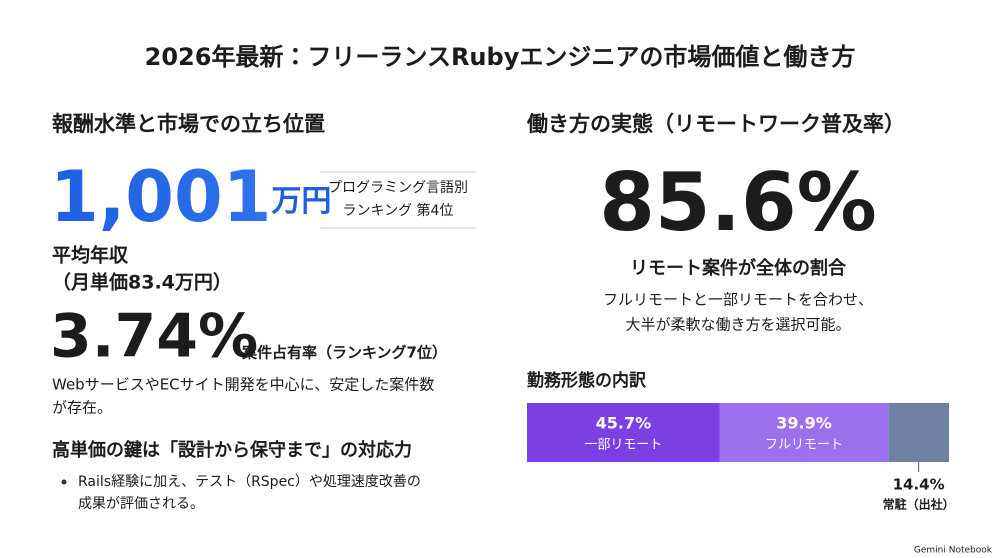  What do you see at coordinates (398, 210) in the screenshot?
I see `rank-line: ランキング 第4位` at bounding box center [398, 210].